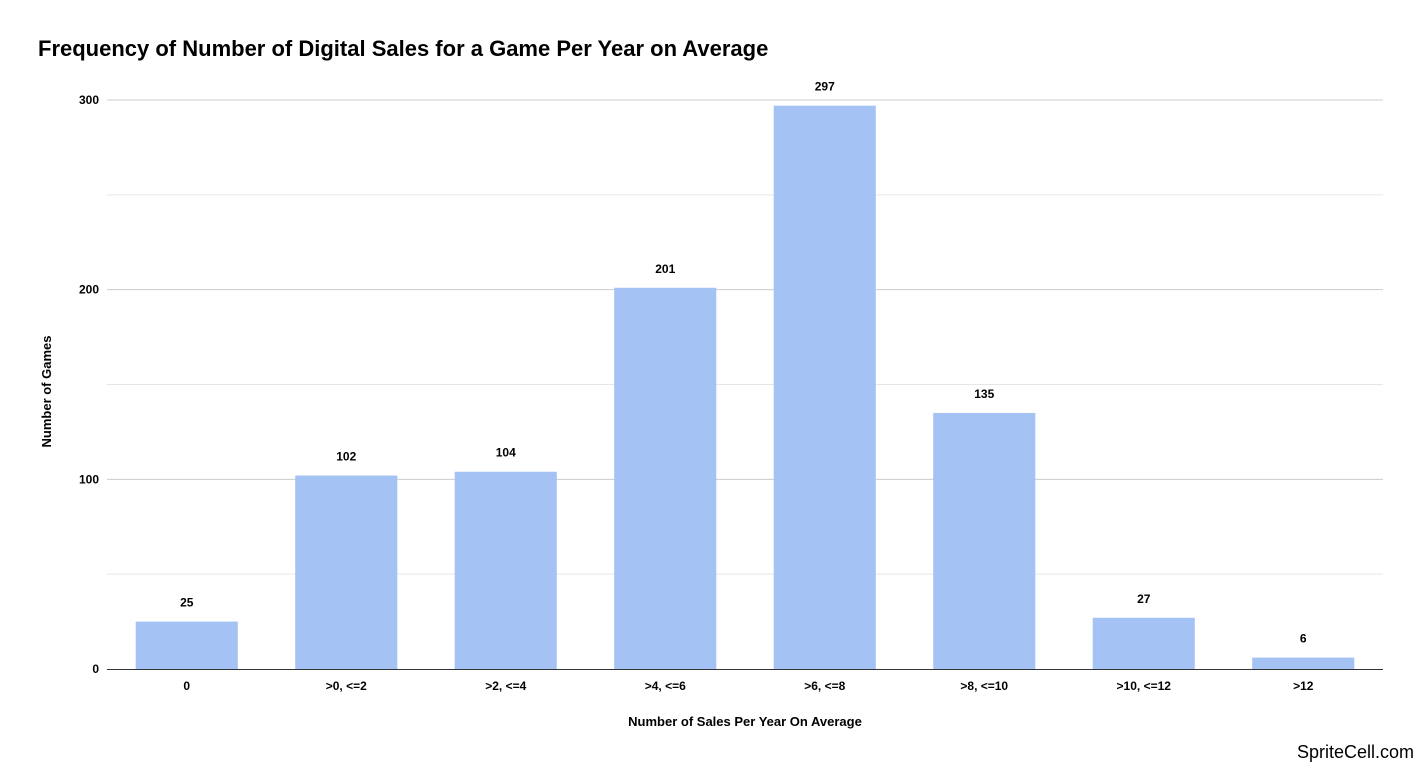 The height and width of the screenshot is (768, 1421). I want to click on y-tick-label: 200, so click(89, 290).